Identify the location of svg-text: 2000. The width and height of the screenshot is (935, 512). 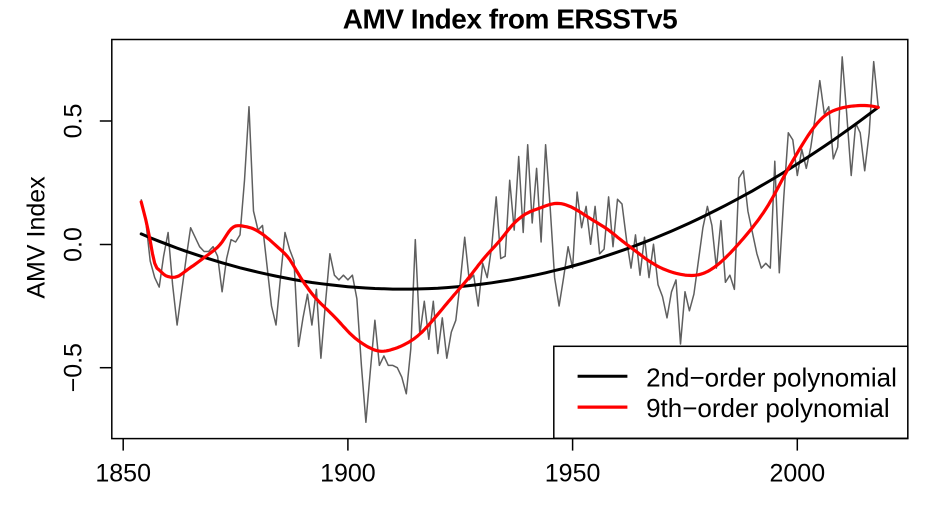
(797, 473).